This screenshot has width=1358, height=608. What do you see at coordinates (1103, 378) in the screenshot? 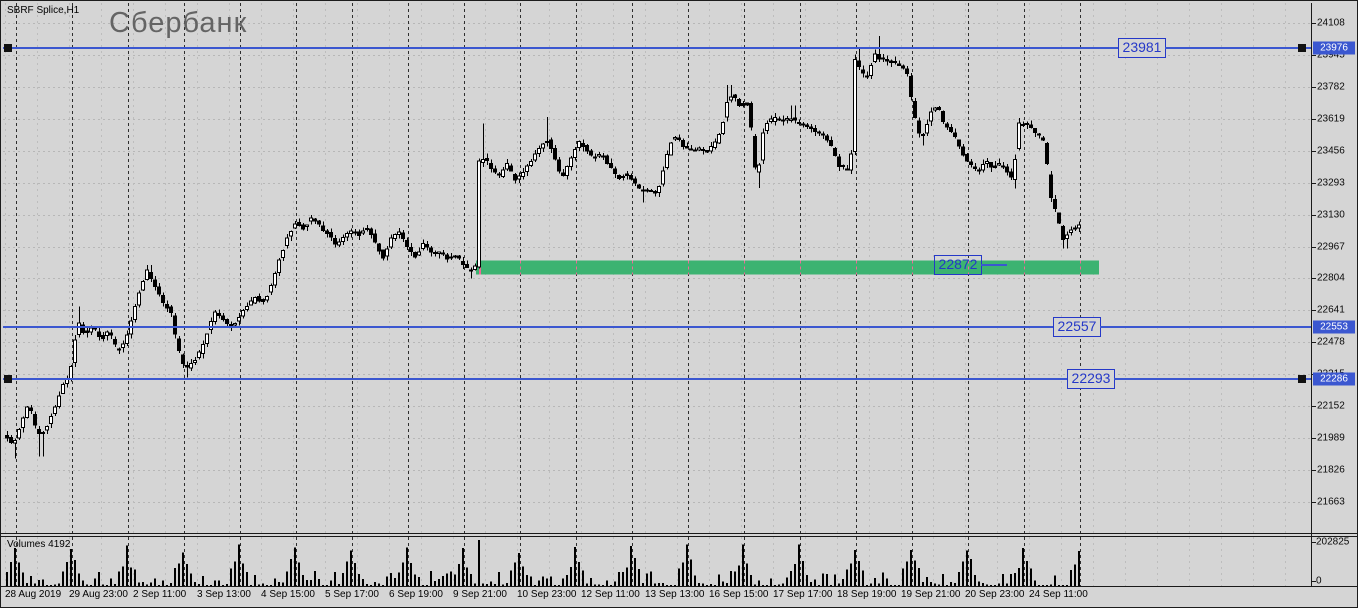
I see `hline-label-22293: 22293` at bounding box center [1103, 378].